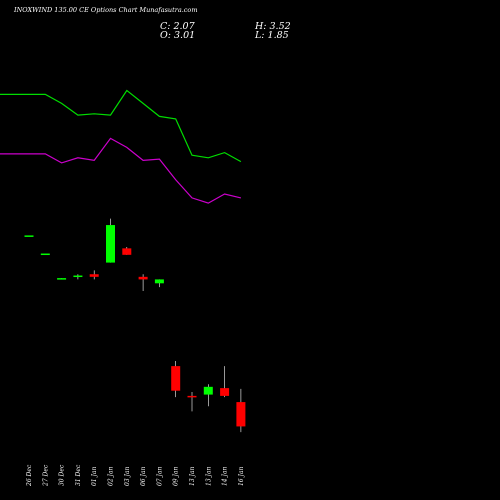 The image size is (500, 500). I want to click on x-tick-label: 16 Jan, so click(241, 476).